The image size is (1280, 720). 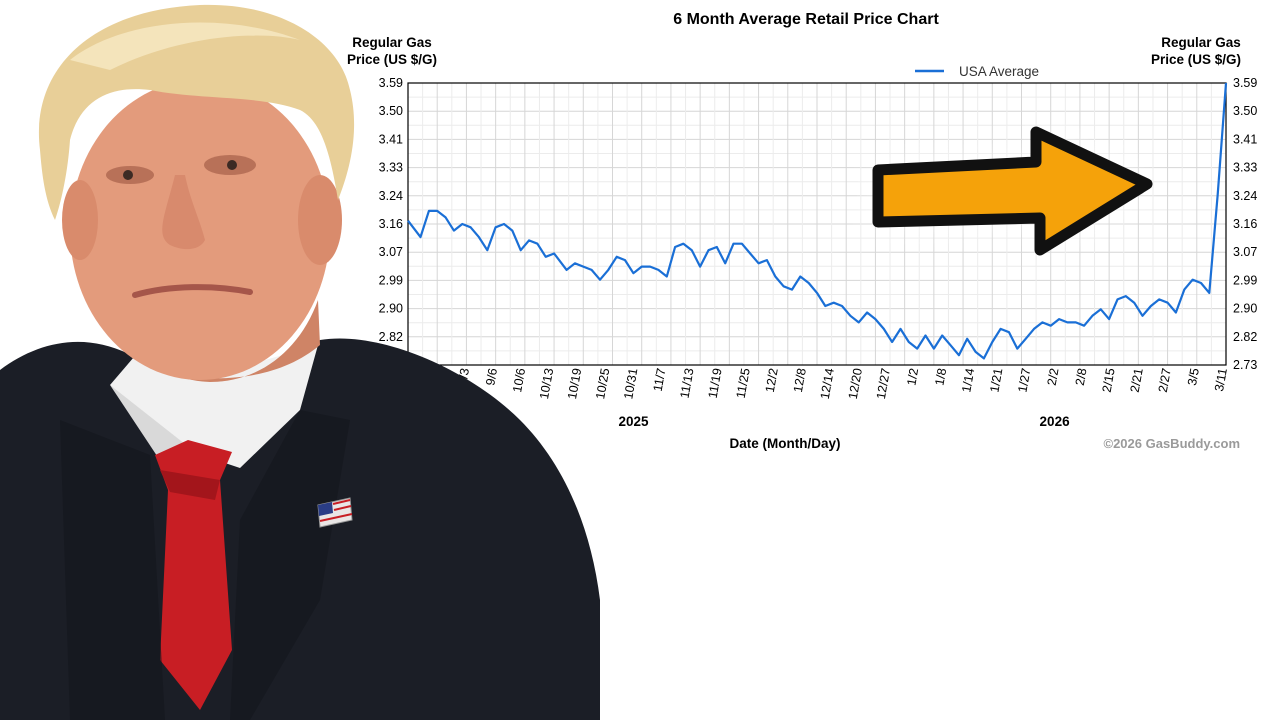 I want to click on flag-pin-icon, so click(x=335, y=512).